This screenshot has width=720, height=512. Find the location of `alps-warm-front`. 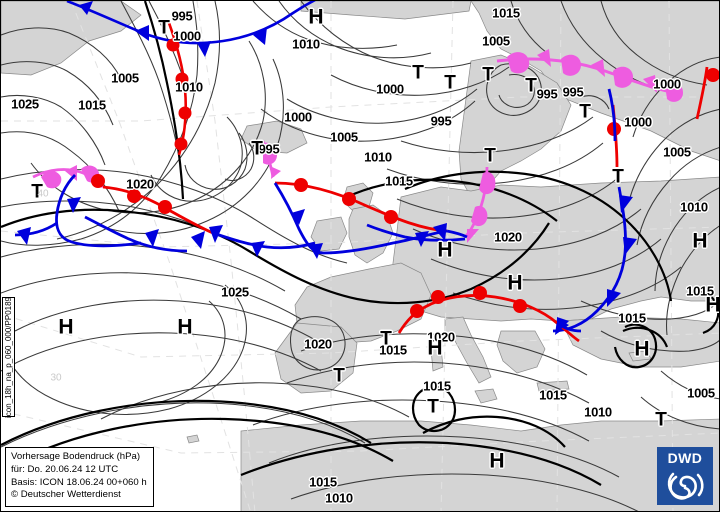

alps-warm-front is located at coordinates (488, 314).